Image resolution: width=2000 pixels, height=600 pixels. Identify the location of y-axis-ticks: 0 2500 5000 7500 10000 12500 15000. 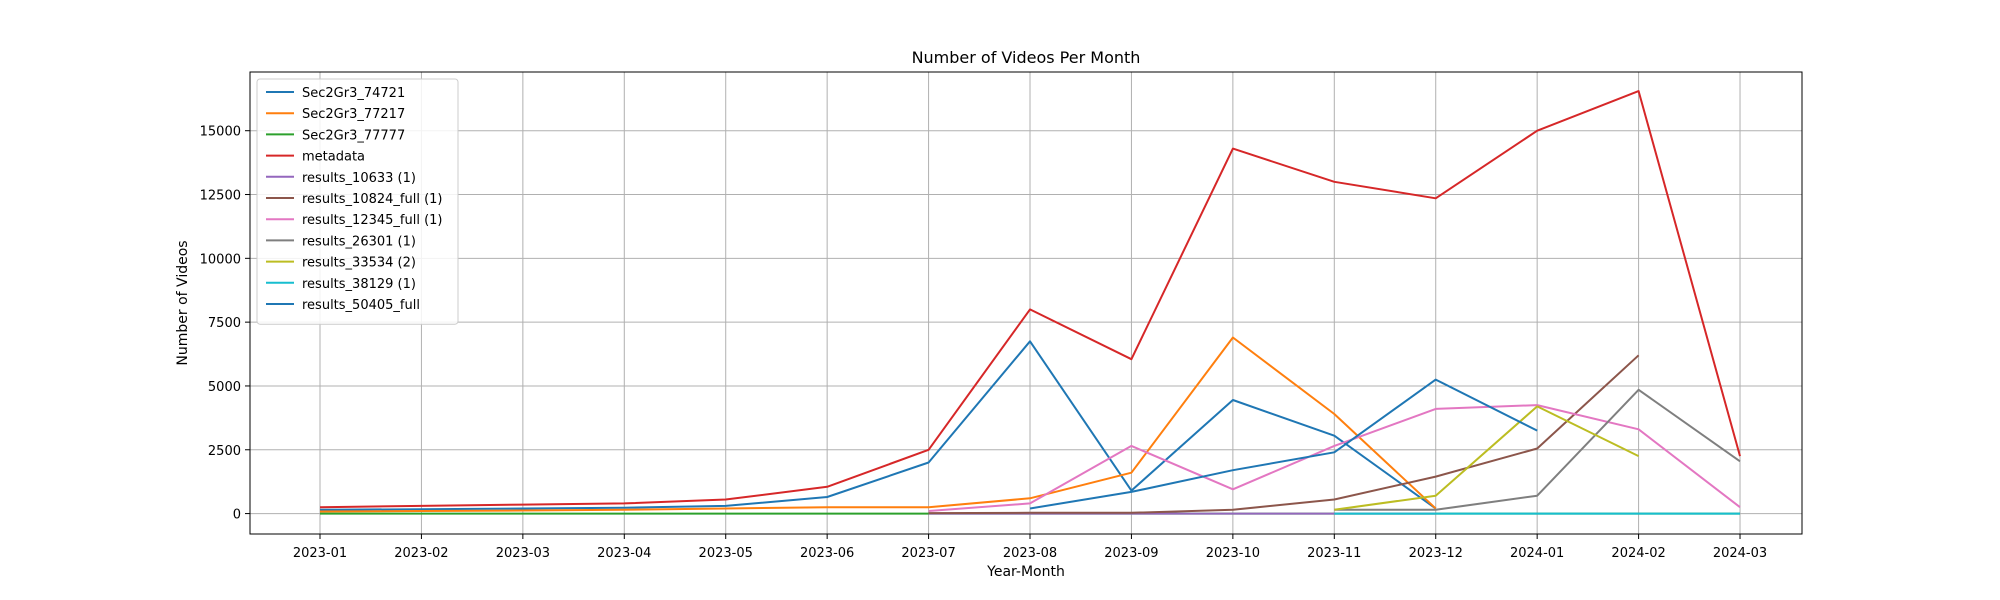
(225, 324).